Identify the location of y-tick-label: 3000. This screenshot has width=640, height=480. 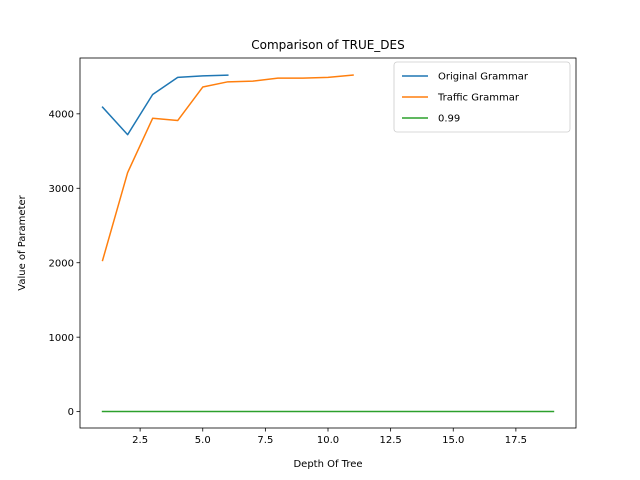
(61, 189).